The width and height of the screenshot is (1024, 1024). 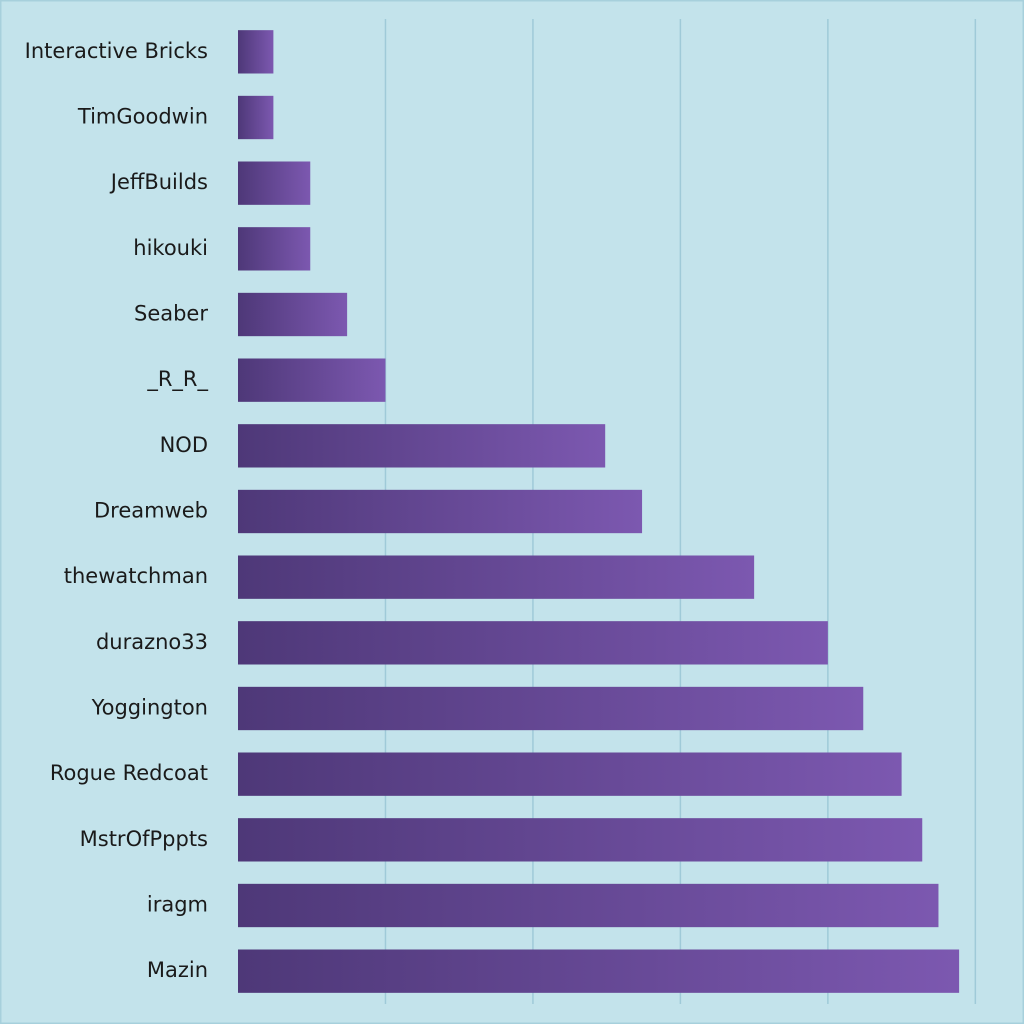 What do you see at coordinates (152, 642) in the screenshot?
I see `y-tick-label: durazno33` at bounding box center [152, 642].